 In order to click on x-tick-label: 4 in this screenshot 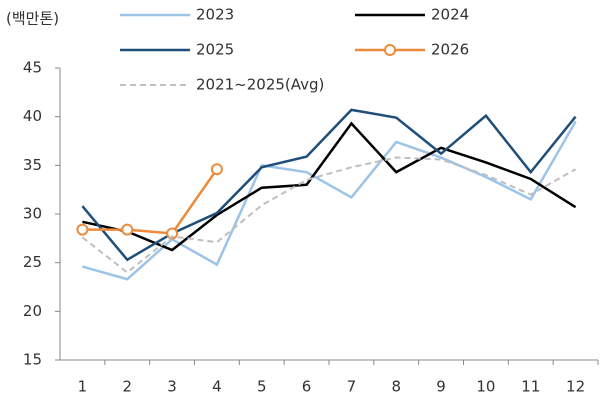, I will do `click(217, 387)`.